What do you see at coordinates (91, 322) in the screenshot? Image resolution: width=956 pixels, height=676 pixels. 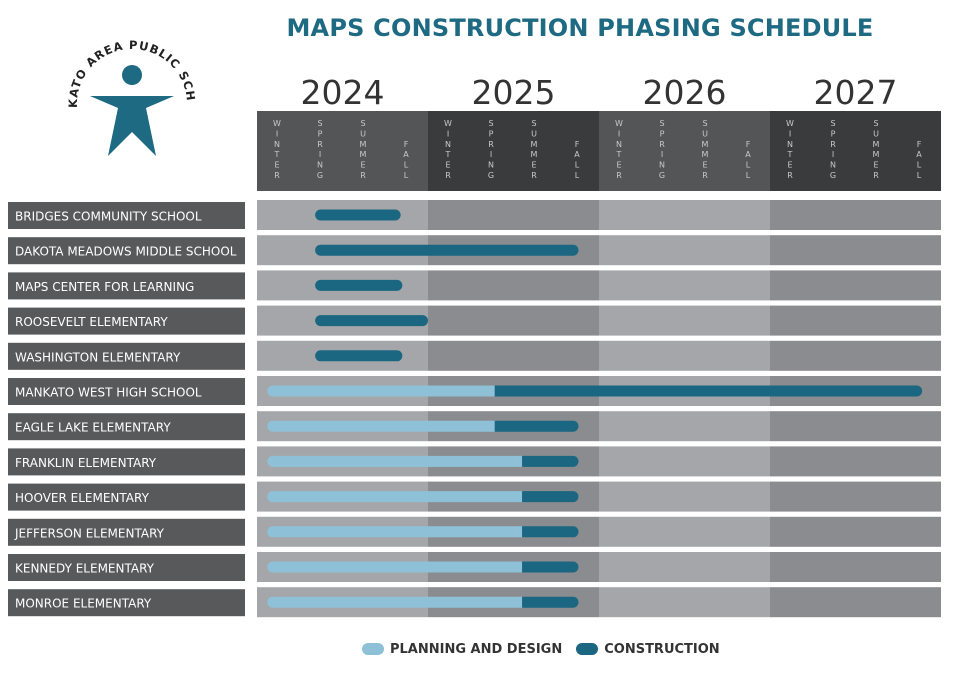 I see `row-label: ROOSEVELT ELEMENTARY` at bounding box center [91, 322].